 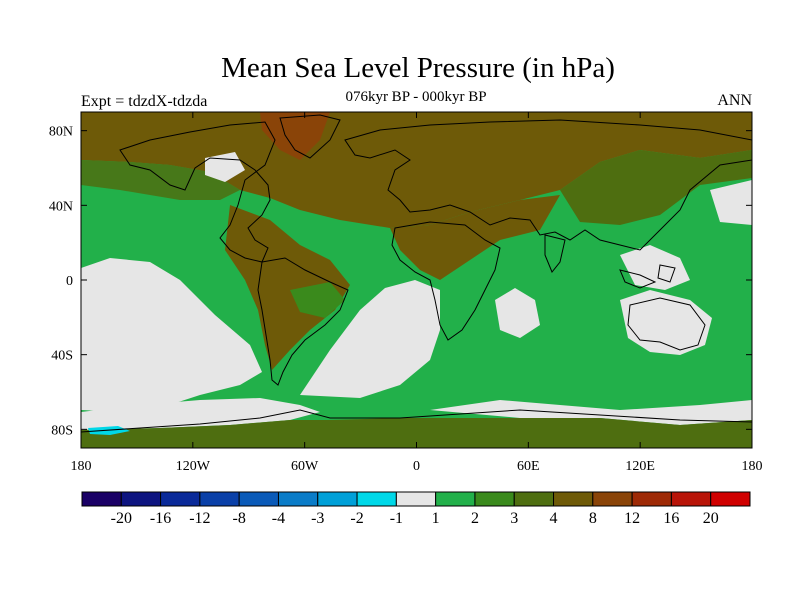 I want to click on coastline-maritime-continent, so click(x=647, y=276).